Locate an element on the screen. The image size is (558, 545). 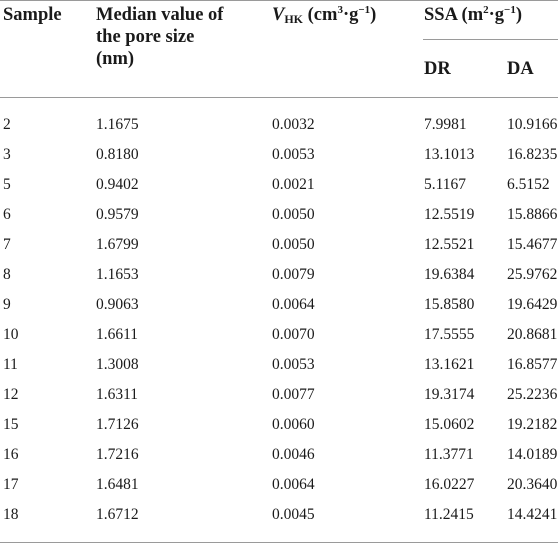
cell-vhk: 0.0070 is located at coordinates (293, 334).